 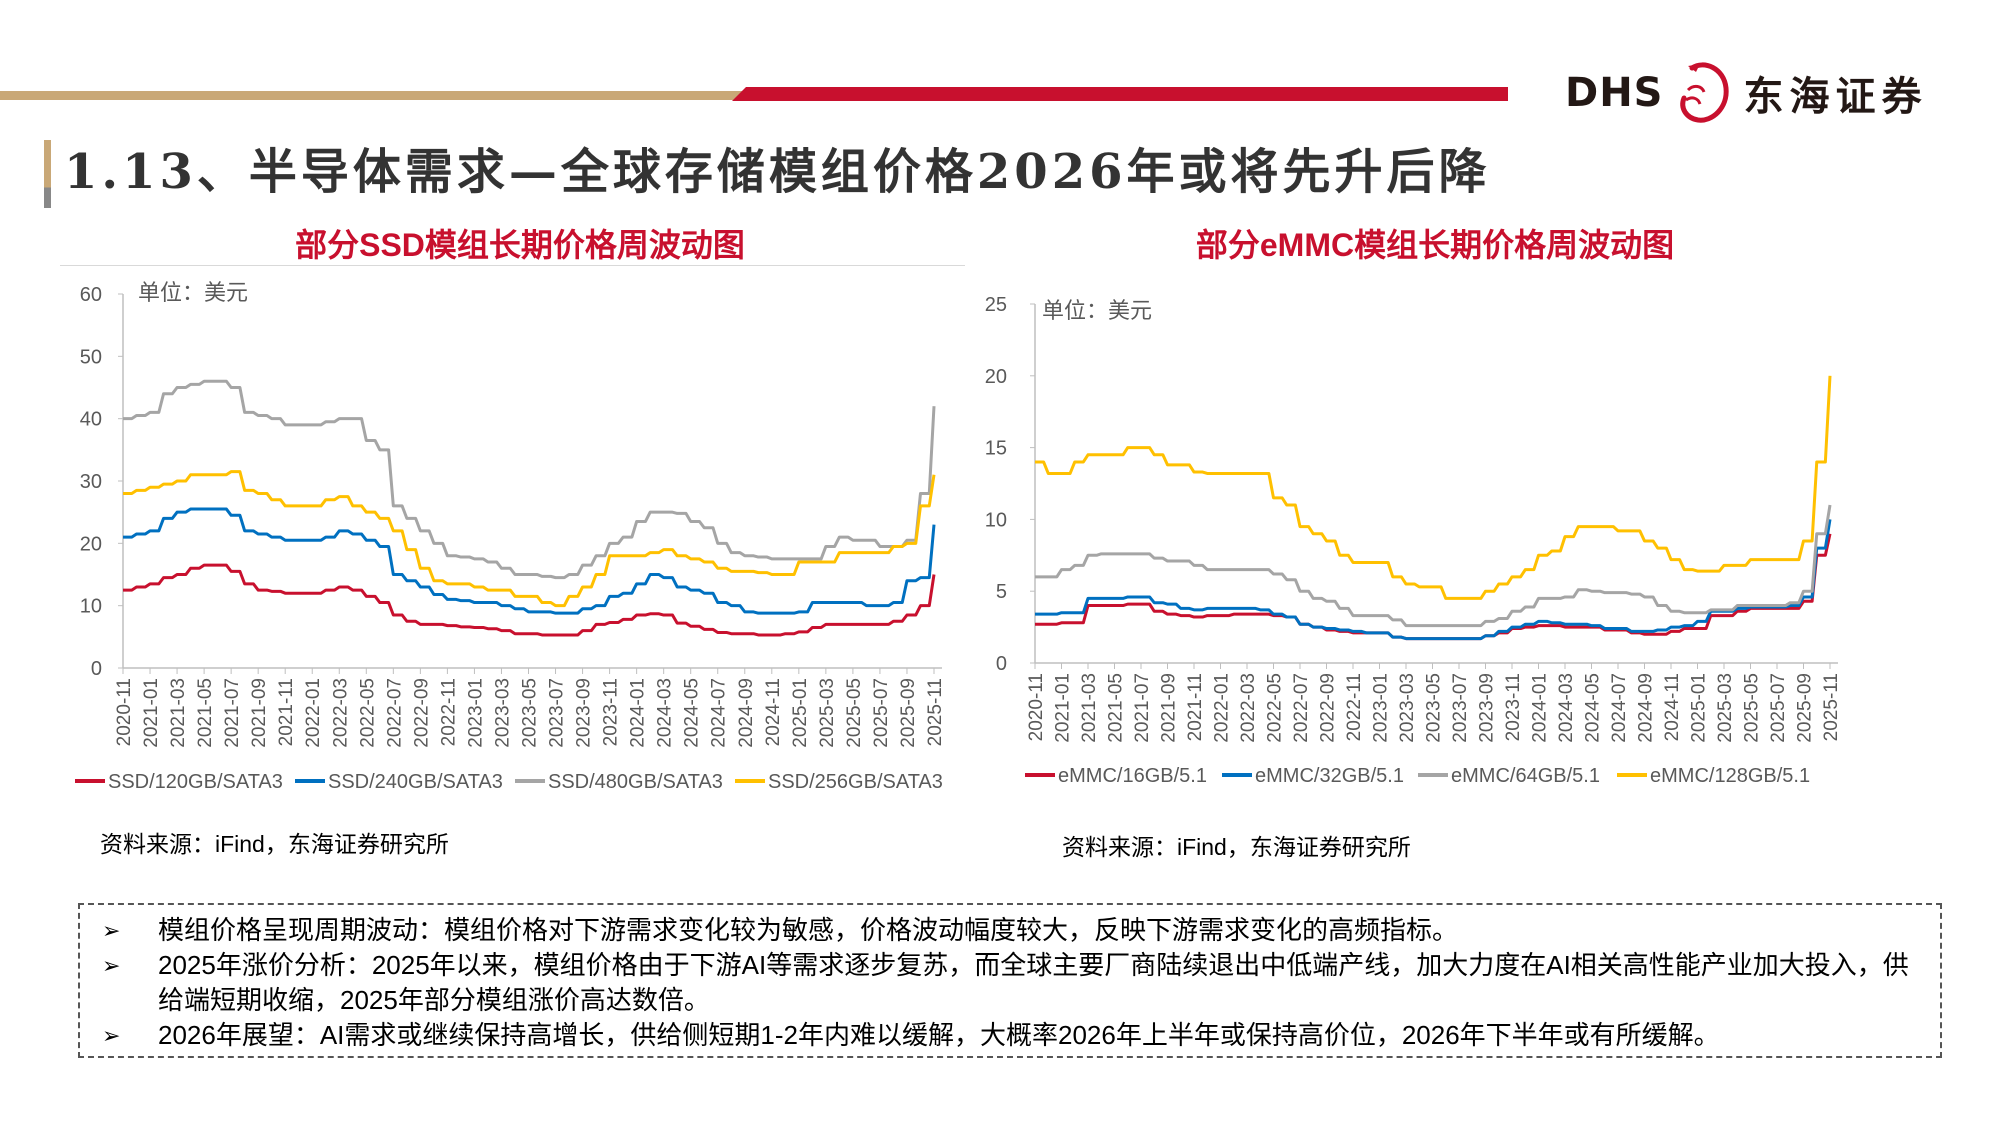 I want to click on title-accent-bar, so click(x=47, y=174).